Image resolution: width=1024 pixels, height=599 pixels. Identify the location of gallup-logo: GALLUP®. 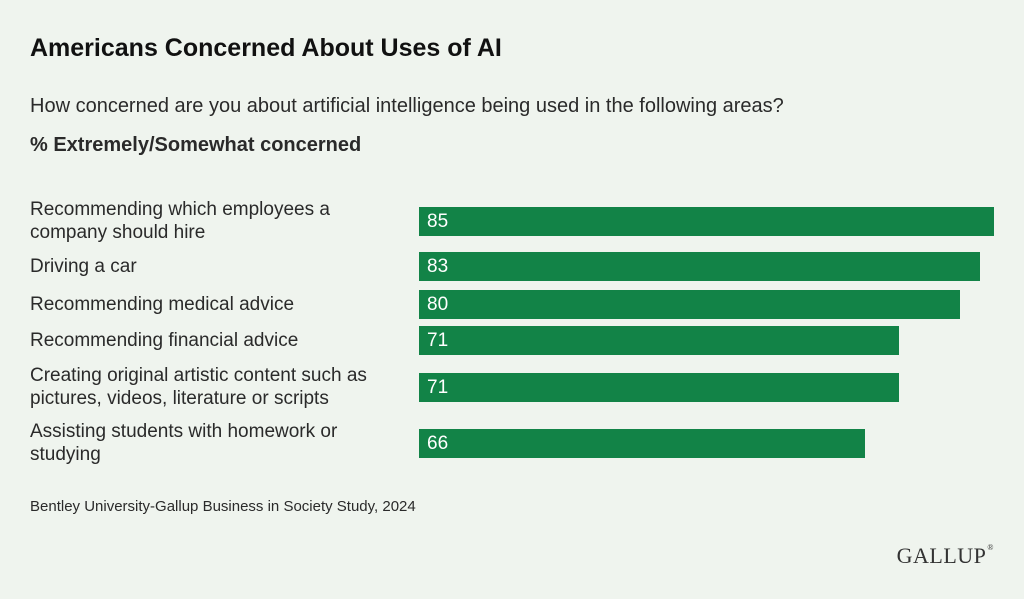
(945, 556).